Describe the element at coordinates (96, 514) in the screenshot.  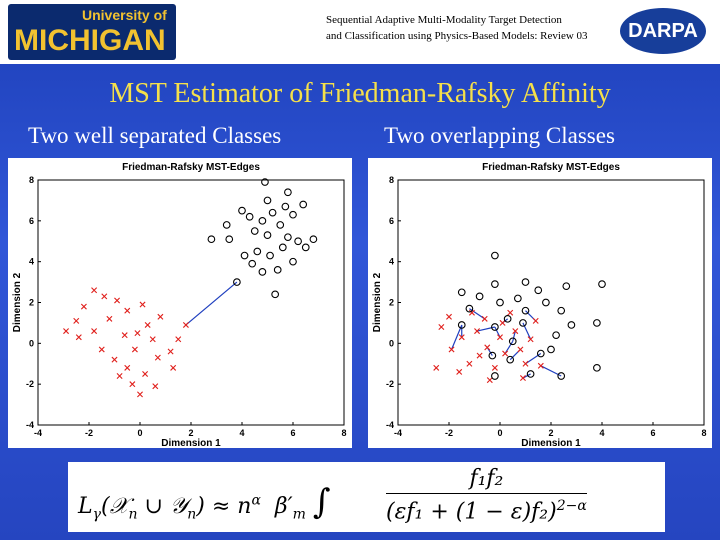
I see `f-sub: γ` at that location.